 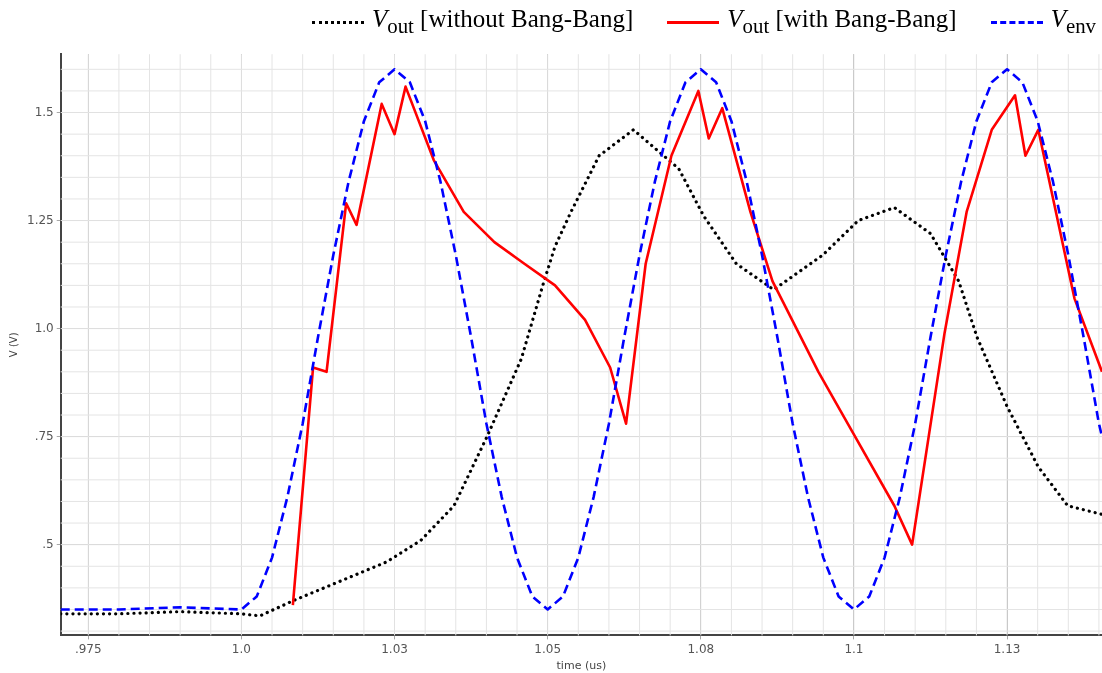 I want to click on x-tick-label: 1.05, so click(x=548, y=648).